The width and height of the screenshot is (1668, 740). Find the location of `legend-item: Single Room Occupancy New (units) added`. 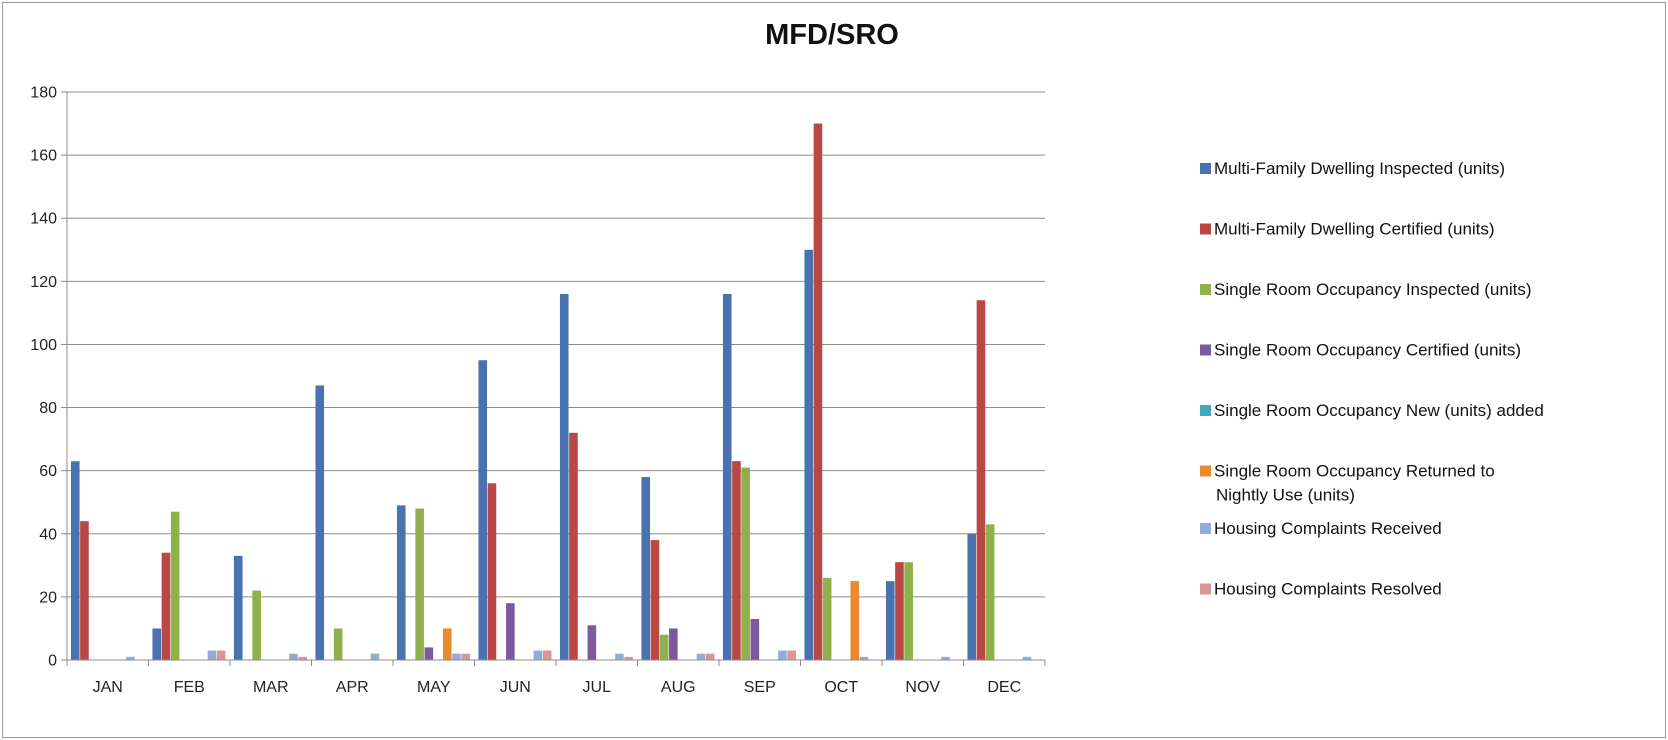

legend-item: Single Room Occupancy New (units) added is located at coordinates (1372, 410).